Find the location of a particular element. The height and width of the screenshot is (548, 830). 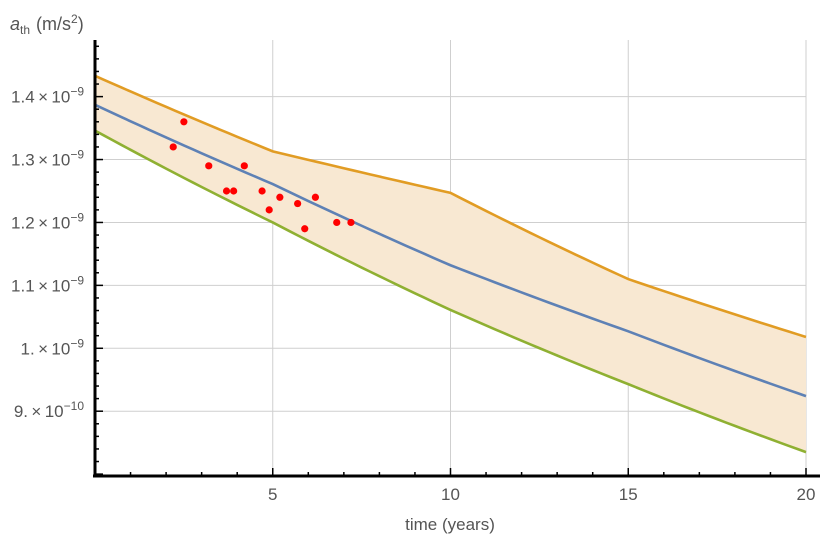

x-tick-label: 20 is located at coordinates (806, 494).